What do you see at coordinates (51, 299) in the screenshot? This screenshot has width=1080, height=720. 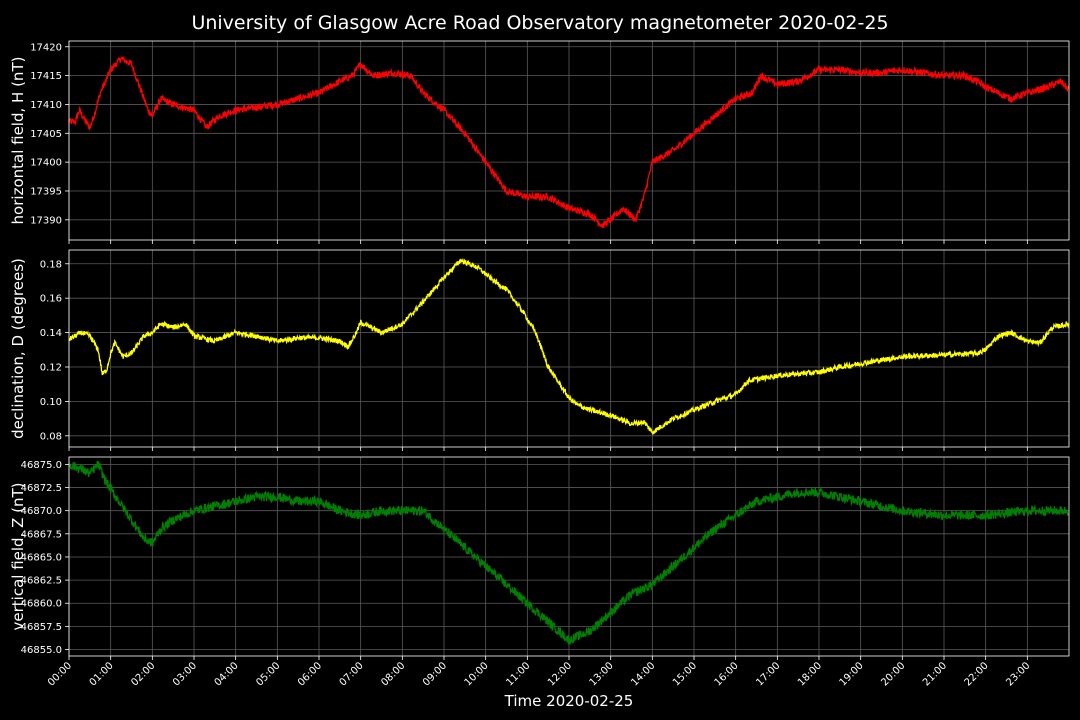 I see `y-tick-label: 0.16` at bounding box center [51, 299].